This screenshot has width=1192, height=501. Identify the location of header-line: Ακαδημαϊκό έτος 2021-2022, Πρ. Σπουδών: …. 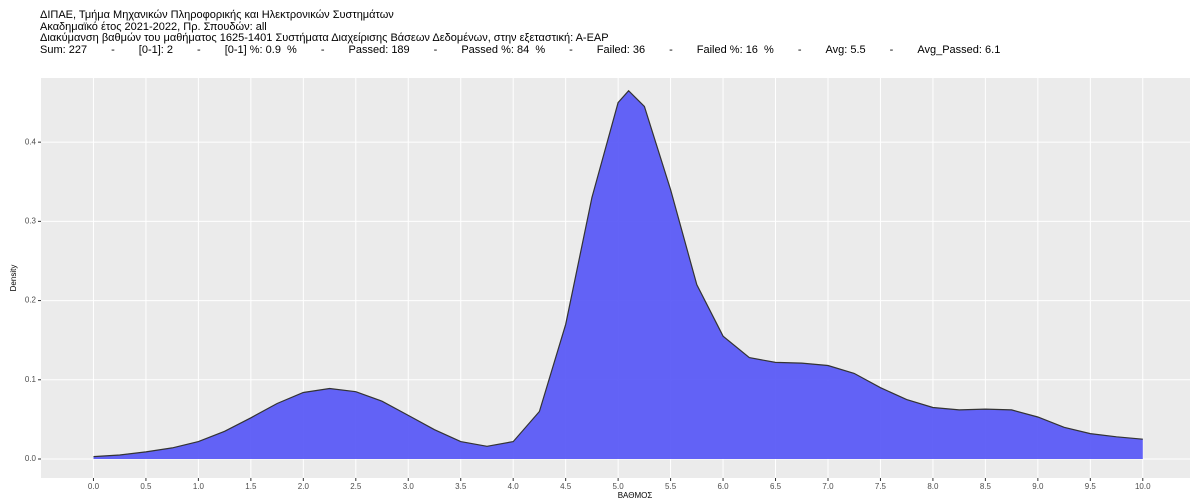
(153, 26).